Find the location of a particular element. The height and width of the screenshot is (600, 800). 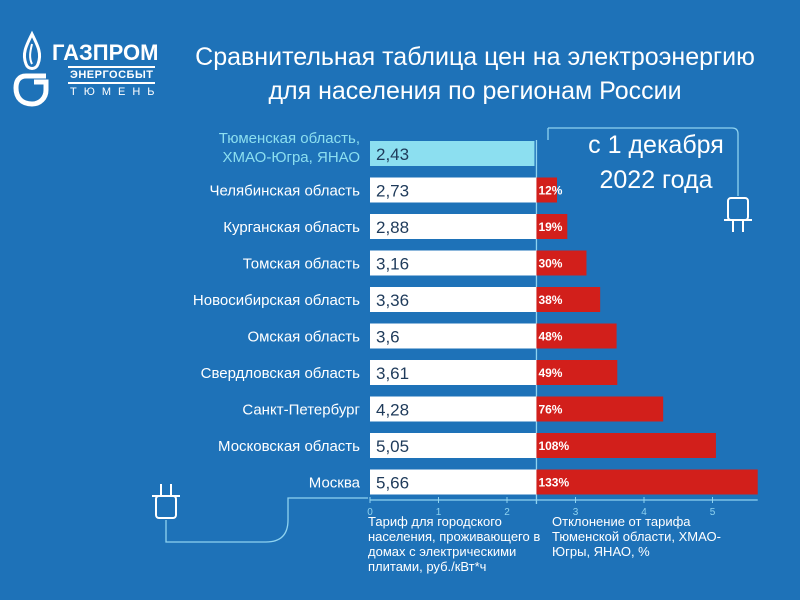

logo-subtitle: ЭНЕРГОСБЫТ is located at coordinates (112, 75).